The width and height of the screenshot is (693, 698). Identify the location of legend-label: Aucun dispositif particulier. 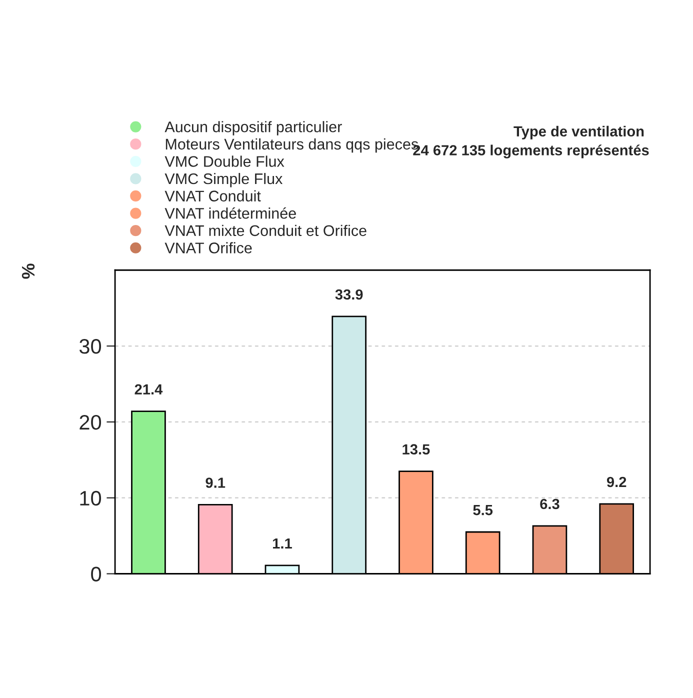
(253, 128).